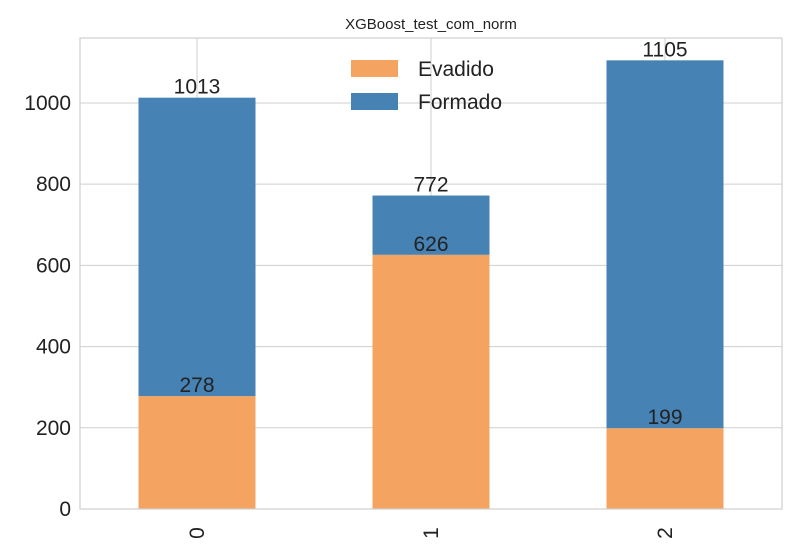 The image size is (800, 550). Describe the element at coordinates (197, 533) in the screenshot. I see `x-tick-label: 0` at that location.